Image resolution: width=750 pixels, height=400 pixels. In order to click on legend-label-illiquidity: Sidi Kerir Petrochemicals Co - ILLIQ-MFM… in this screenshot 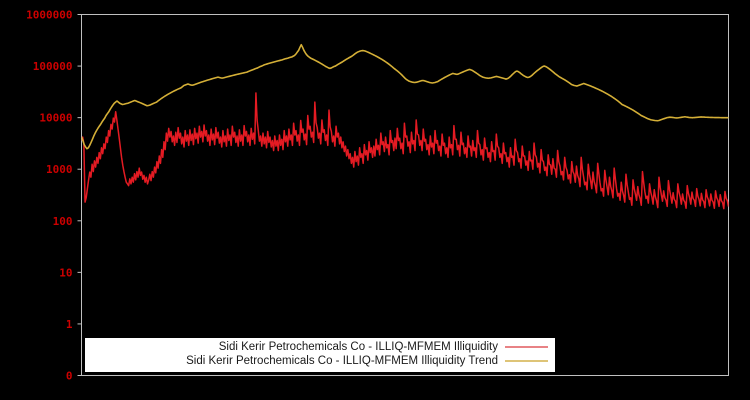, I will do `click(359, 347)`.